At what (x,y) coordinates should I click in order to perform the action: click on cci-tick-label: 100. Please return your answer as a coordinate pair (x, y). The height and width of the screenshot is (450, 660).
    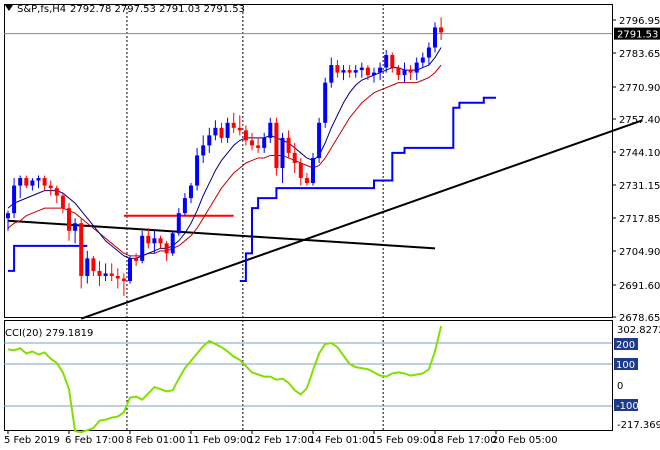
    Looking at the image, I should click on (625, 365).